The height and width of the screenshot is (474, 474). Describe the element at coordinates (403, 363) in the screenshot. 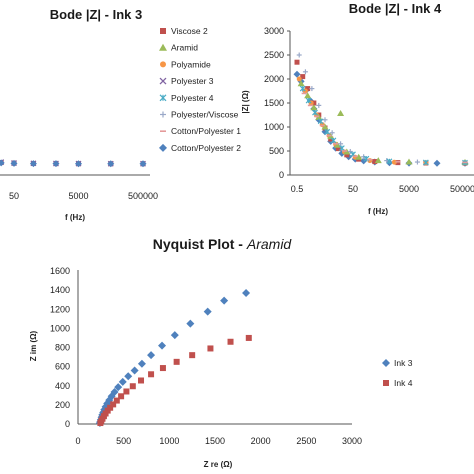

I see `nyquist-legend-label: Ink 3` at that location.